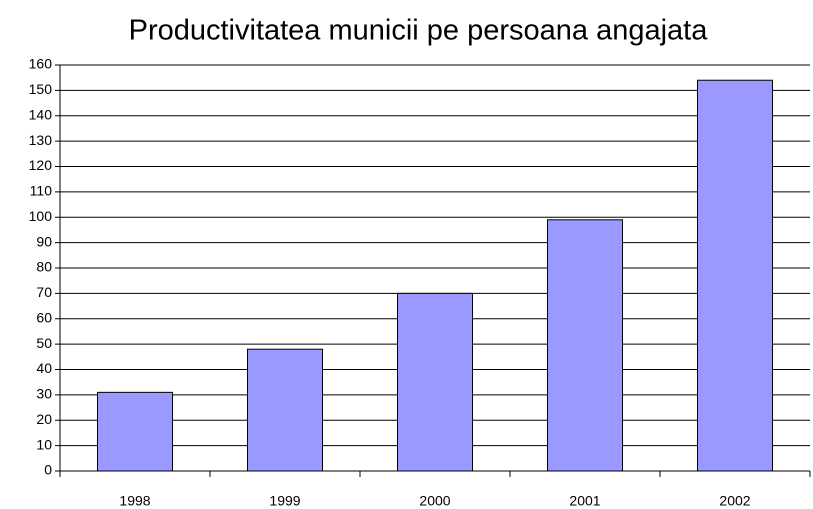  I want to click on x-tick-label: 2002, so click(734, 501).